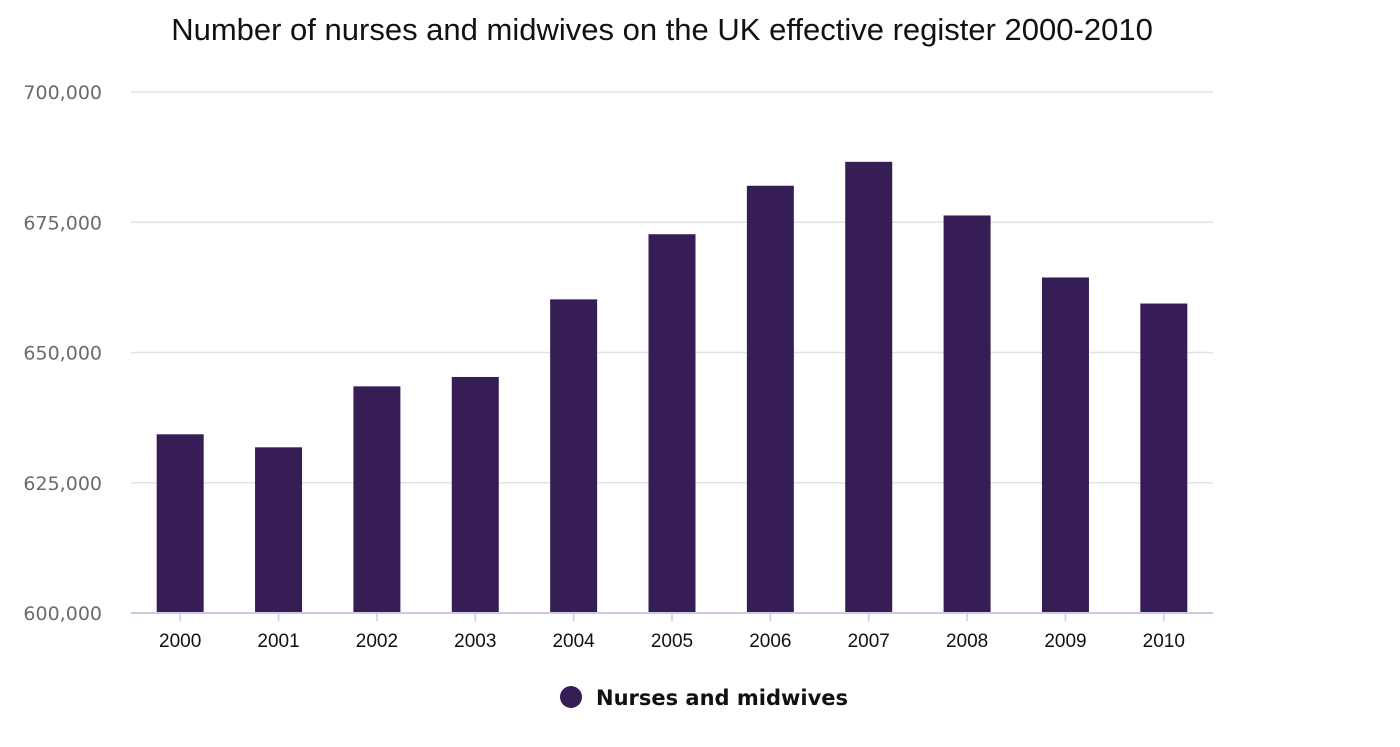 This screenshot has width=1400, height=747. Describe the element at coordinates (62, 484) in the screenshot. I see `y-tick-label: 625,000` at that location.